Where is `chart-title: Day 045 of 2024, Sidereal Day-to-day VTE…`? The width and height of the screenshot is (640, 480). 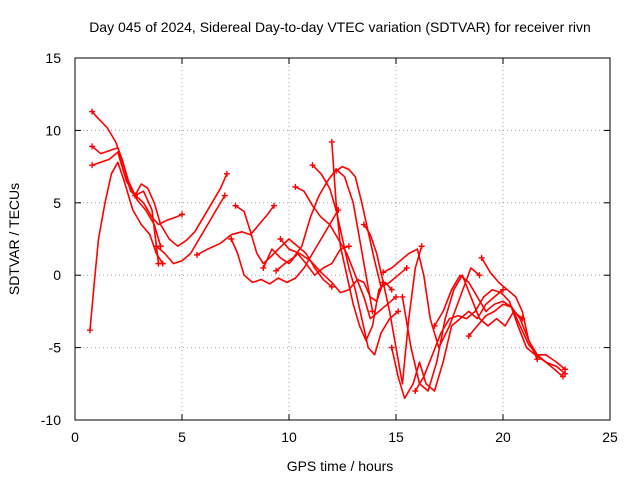
chart-title: Day 045 of 2024, Sidereal Day-to-day VTE… is located at coordinates (340, 27).